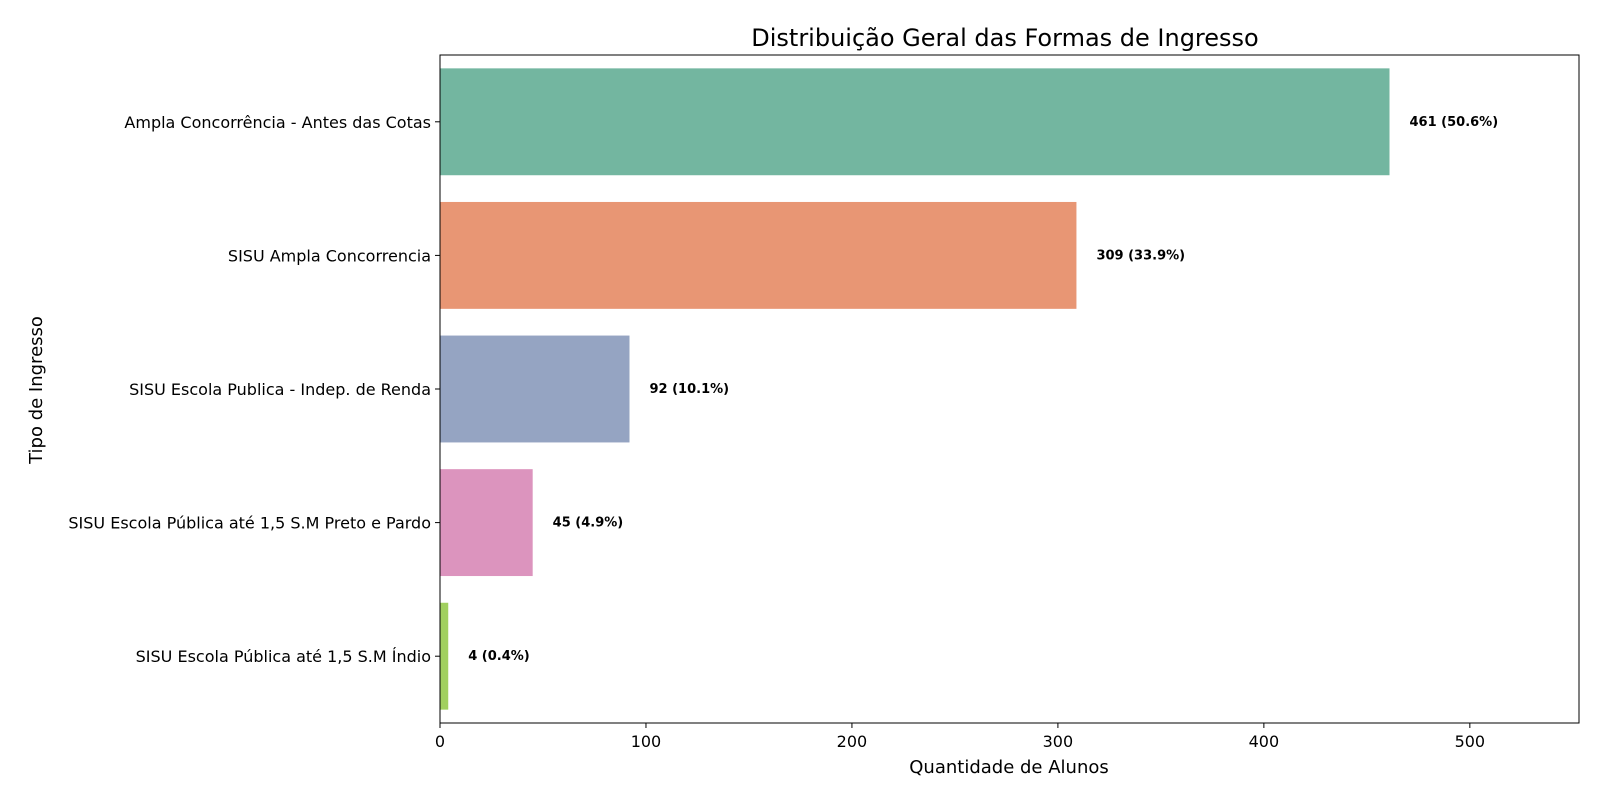 This screenshot has width=1600, height=800. I want to click on data-label: 92 (10.1%), so click(689, 389).